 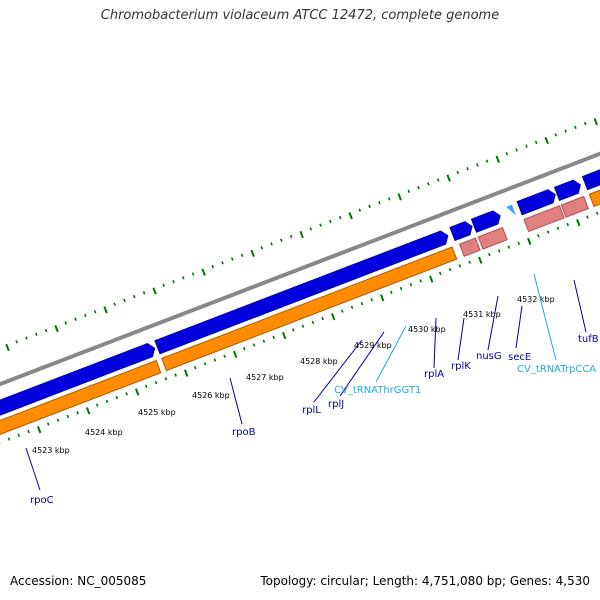 What do you see at coordinates (567, 190) in the screenshot?
I see `cds-arrow-rplK` at bounding box center [567, 190].